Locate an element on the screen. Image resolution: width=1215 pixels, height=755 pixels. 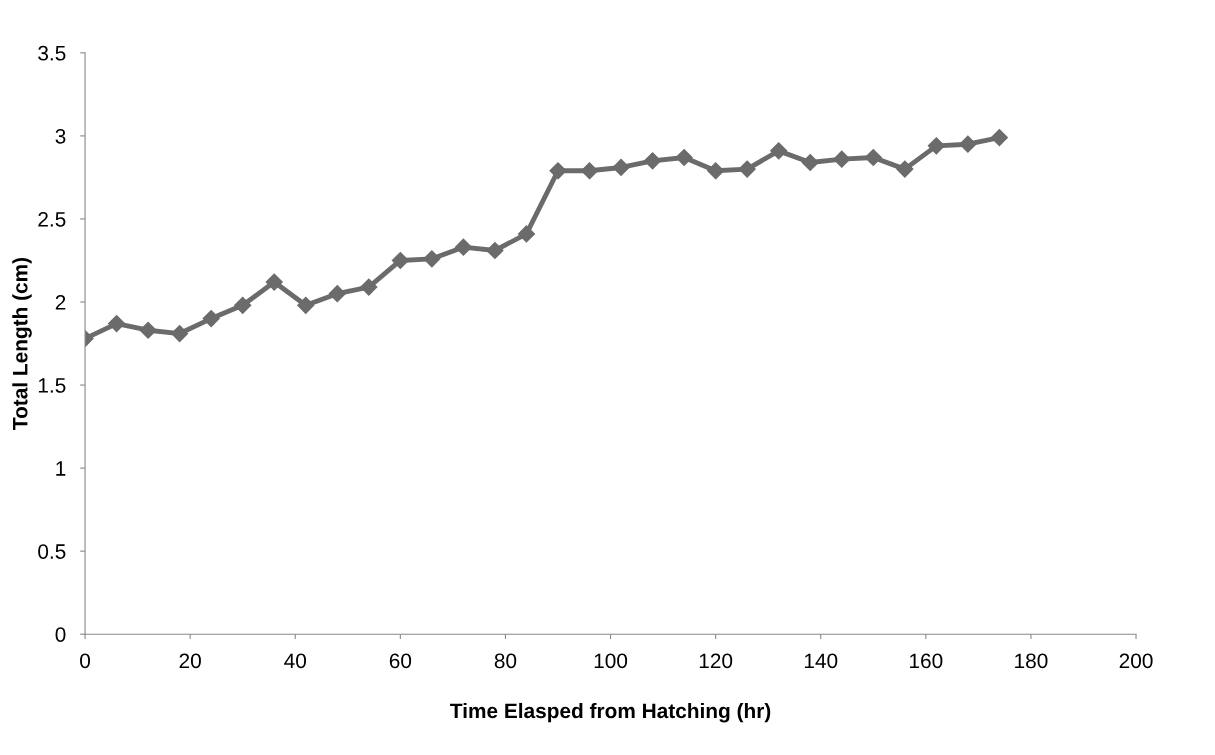
x-tick-label: 200 is located at coordinates (1136, 661).